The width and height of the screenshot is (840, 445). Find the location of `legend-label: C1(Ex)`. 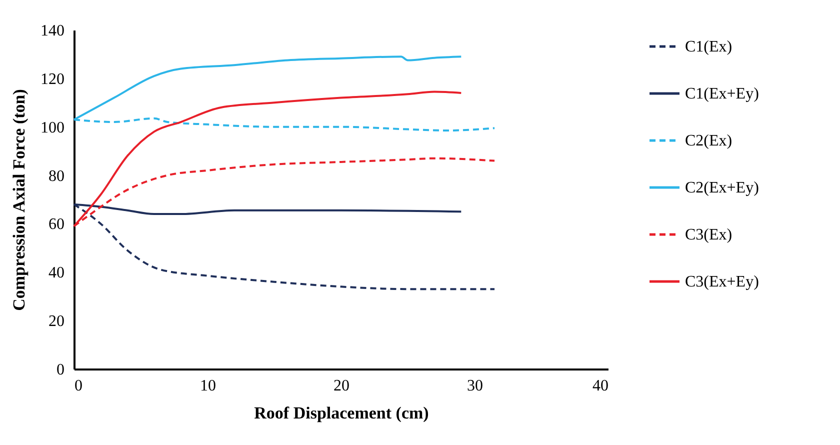

legend-label: C1(Ex) is located at coordinates (708, 47).